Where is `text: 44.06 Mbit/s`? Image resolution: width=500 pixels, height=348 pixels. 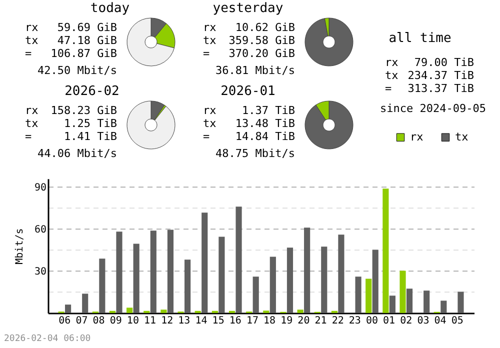 text: 44.06 Mbit/s is located at coordinates (77, 153).